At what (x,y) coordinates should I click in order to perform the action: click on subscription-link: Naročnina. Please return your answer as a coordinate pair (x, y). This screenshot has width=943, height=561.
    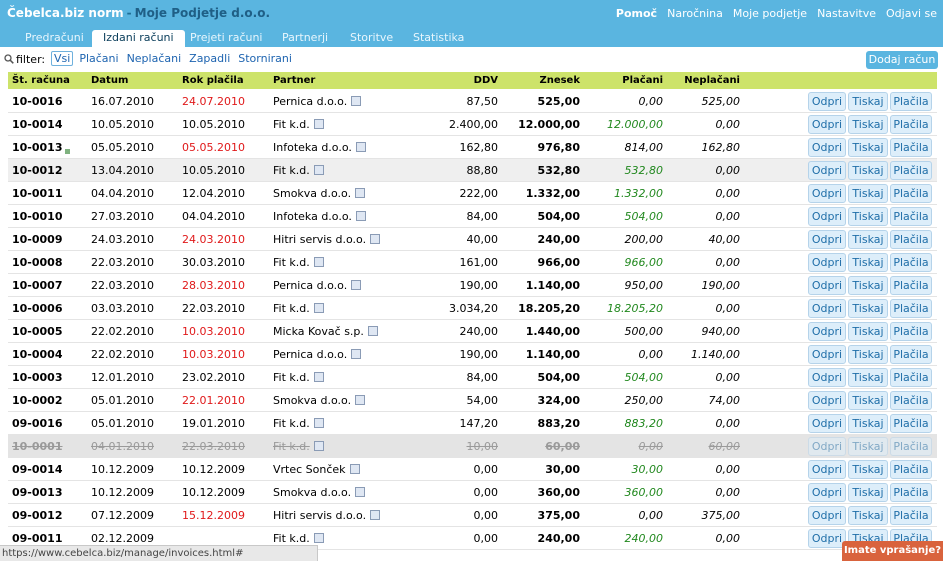
    Looking at the image, I should click on (695, 13).